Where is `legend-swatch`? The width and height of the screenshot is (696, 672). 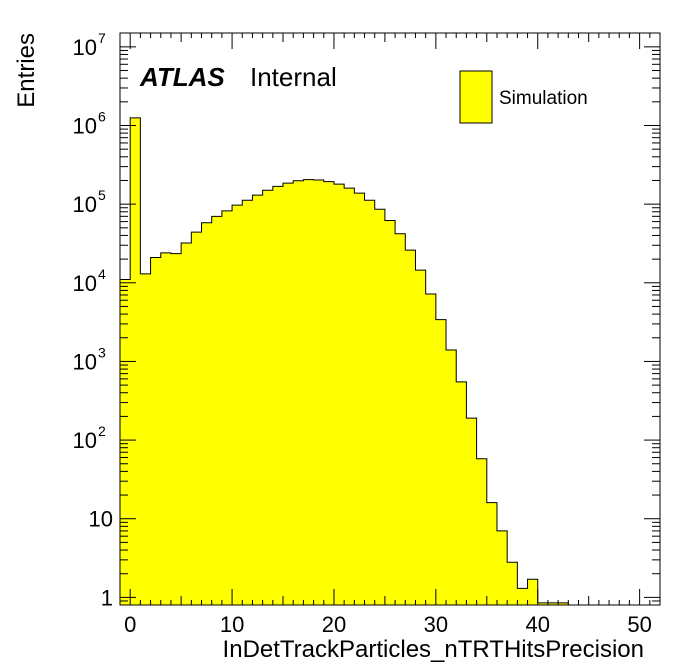
legend-swatch is located at coordinates (476, 97).